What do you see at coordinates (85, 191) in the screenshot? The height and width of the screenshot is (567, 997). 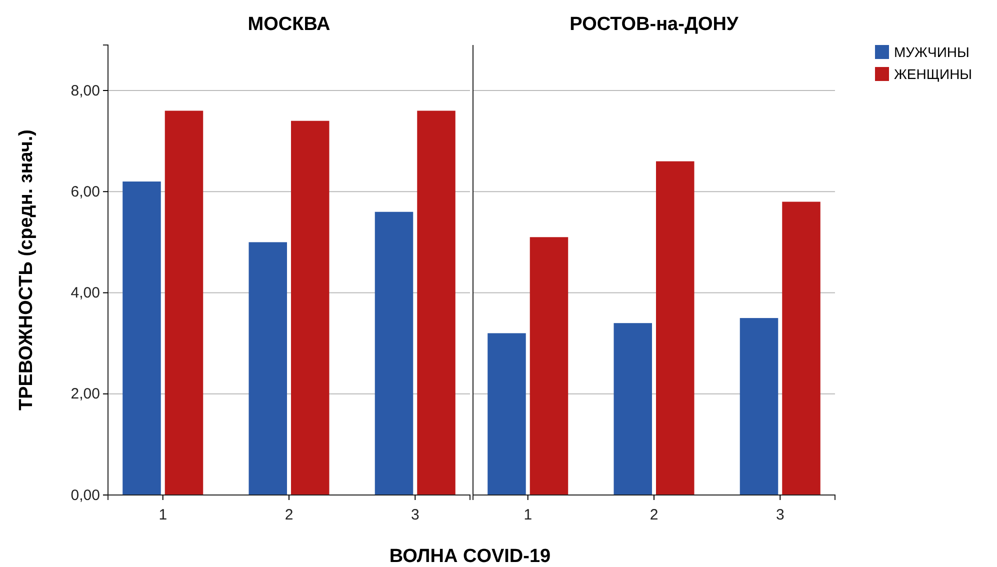 I see `y-tick-label: 6,00` at bounding box center [85, 191].